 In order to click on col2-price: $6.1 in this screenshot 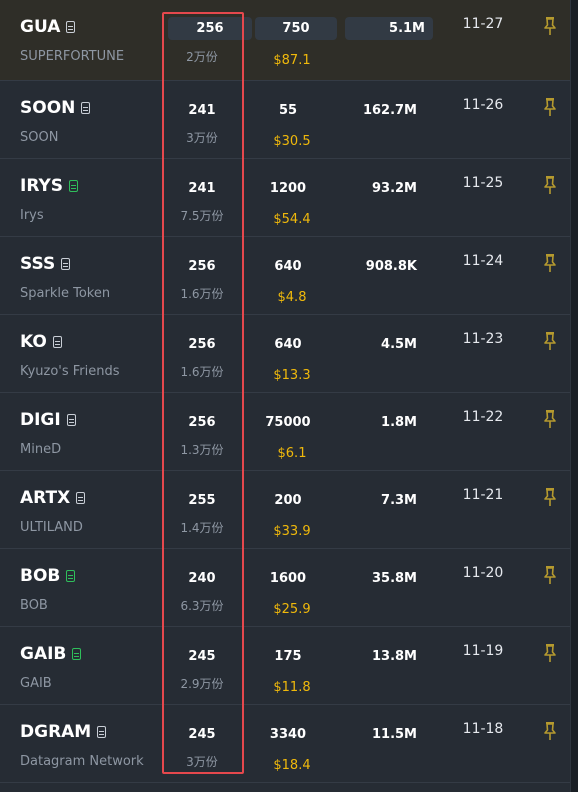, I will do `click(292, 453)`.